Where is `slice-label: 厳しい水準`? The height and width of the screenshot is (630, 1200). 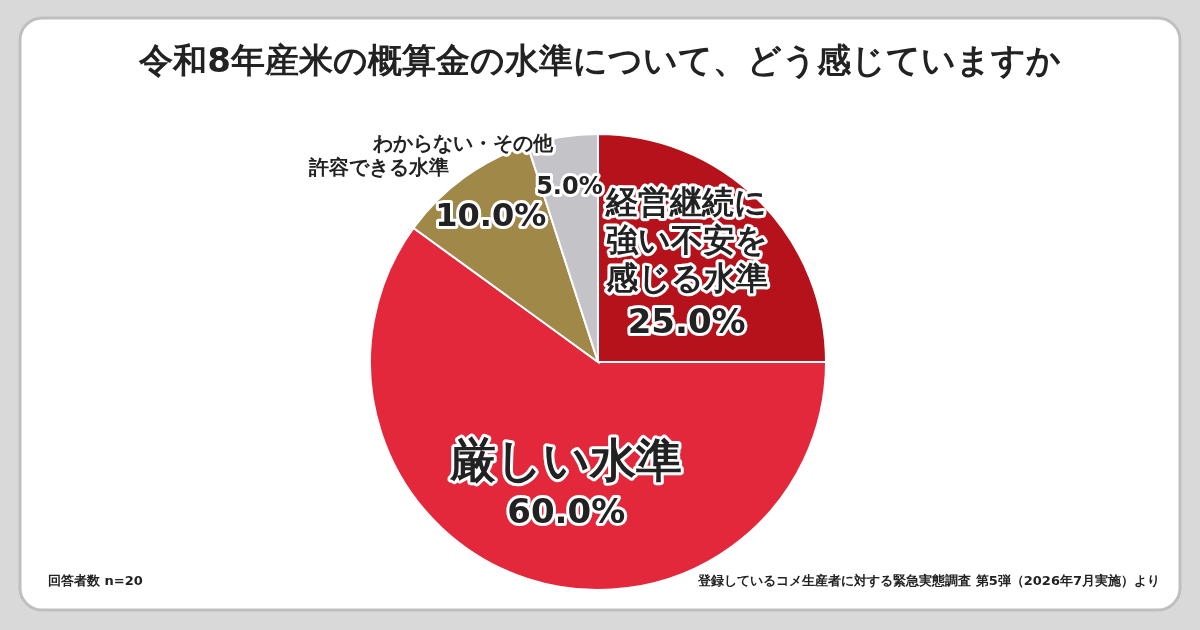 slice-label: 厳しい水準 is located at coordinates (566, 459).